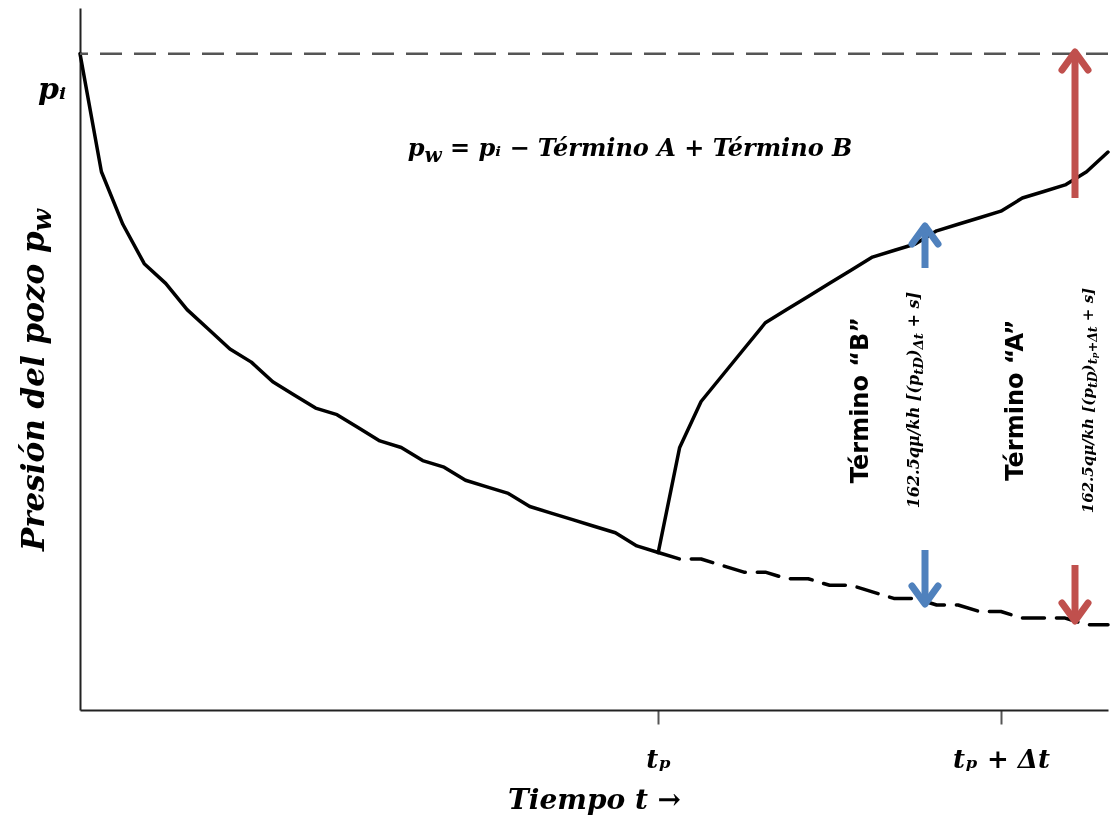 This screenshot has height=821, width=1110. I want to click on annotation: p$_{w}$ = pᵢ − Término A + Término B, so click(630, 150).